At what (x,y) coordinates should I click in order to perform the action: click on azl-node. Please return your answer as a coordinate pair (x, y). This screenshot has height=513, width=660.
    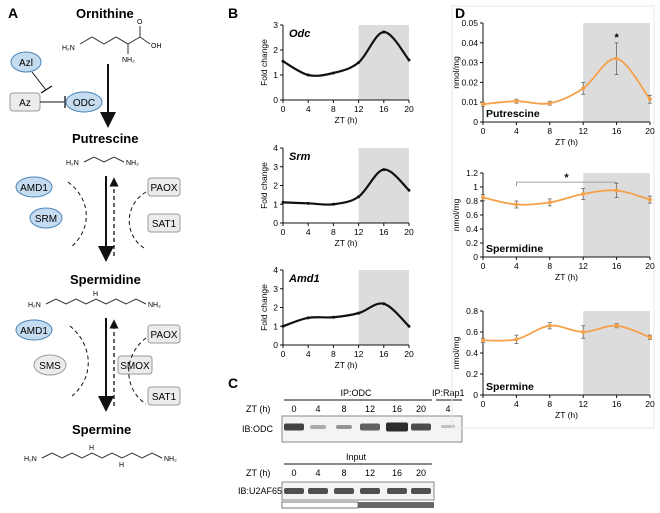
    Looking at the image, I should click on (26, 62).